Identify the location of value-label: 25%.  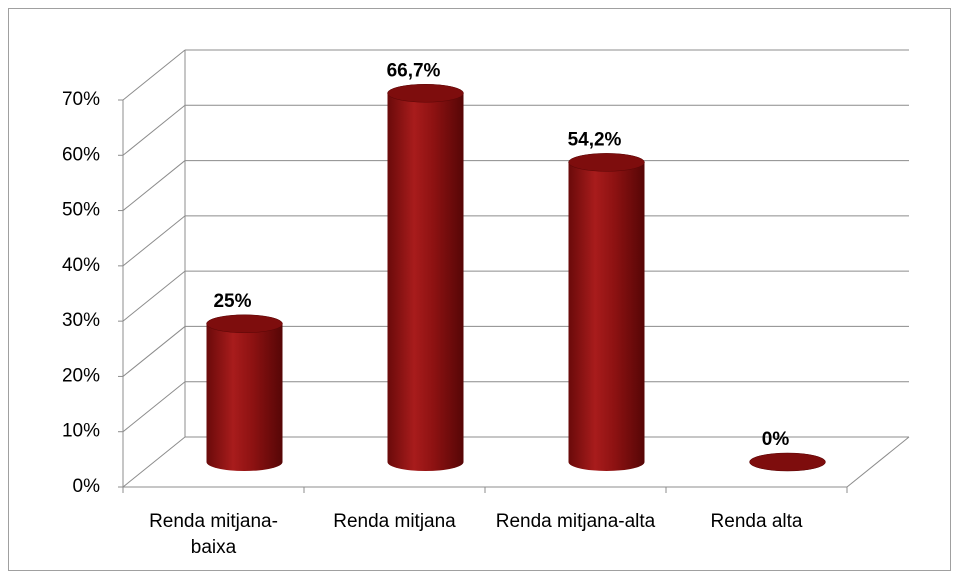
(232, 301).